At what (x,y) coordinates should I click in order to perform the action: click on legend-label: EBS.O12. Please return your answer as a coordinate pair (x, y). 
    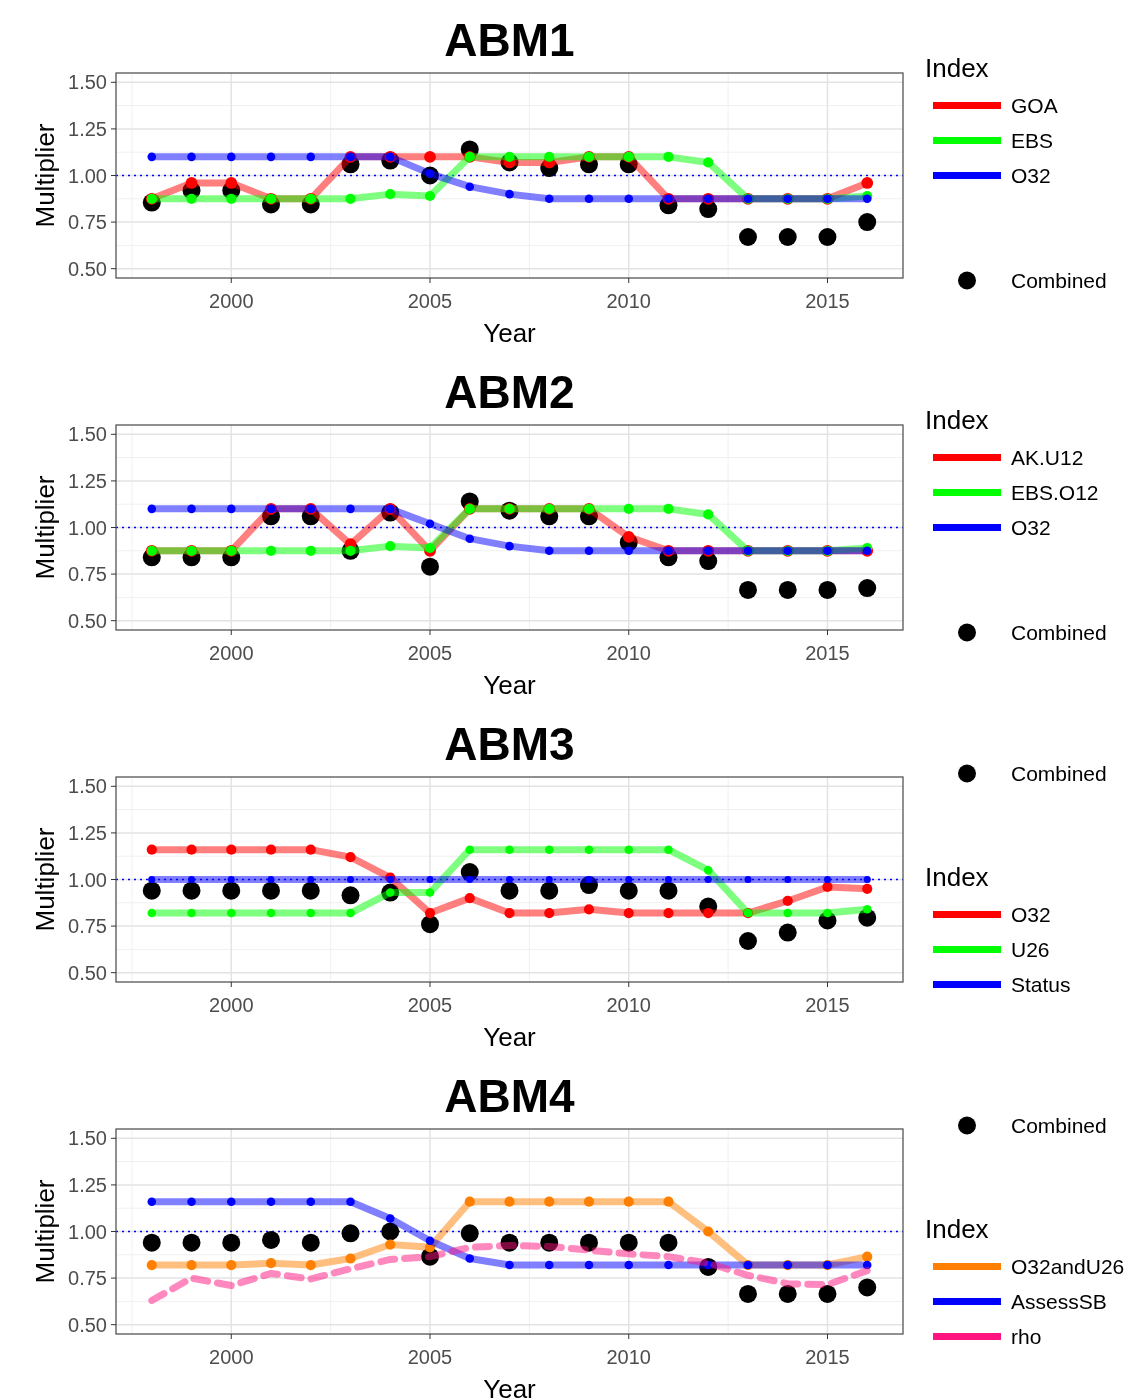
    Looking at the image, I should click on (1055, 492).